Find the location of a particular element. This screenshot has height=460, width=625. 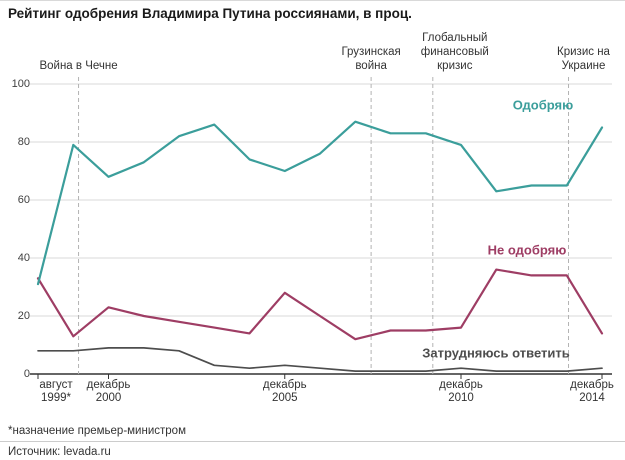

event-label-line: финансовый is located at coordinates (454, 52).